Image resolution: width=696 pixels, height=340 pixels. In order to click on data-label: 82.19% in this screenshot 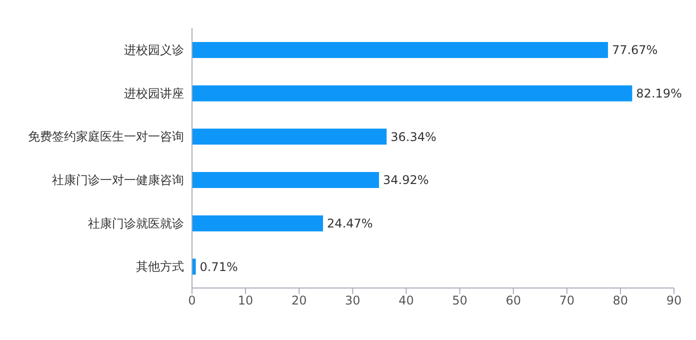, I will do `click(659, 93)`.